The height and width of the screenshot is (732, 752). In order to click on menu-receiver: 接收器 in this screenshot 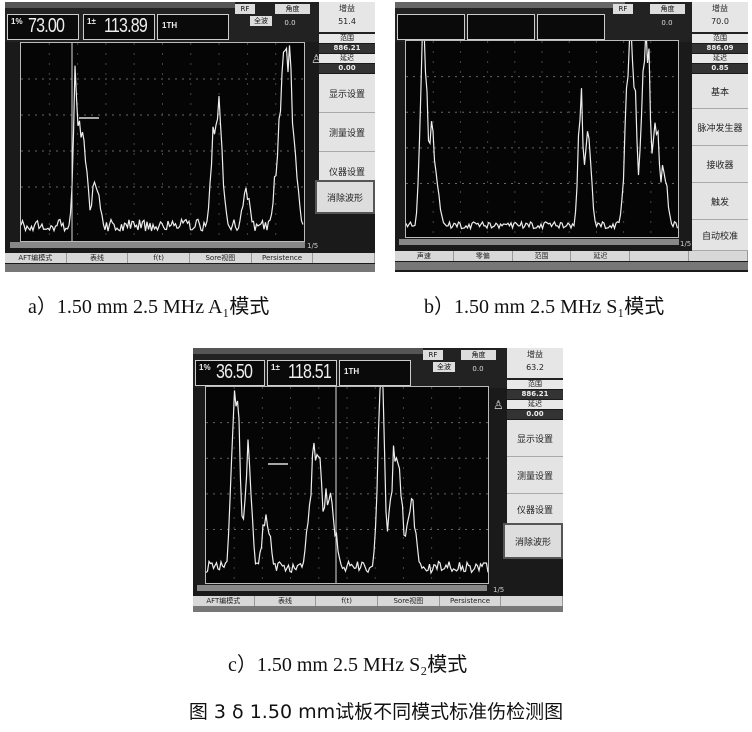, I will do `click(720, 164)`.